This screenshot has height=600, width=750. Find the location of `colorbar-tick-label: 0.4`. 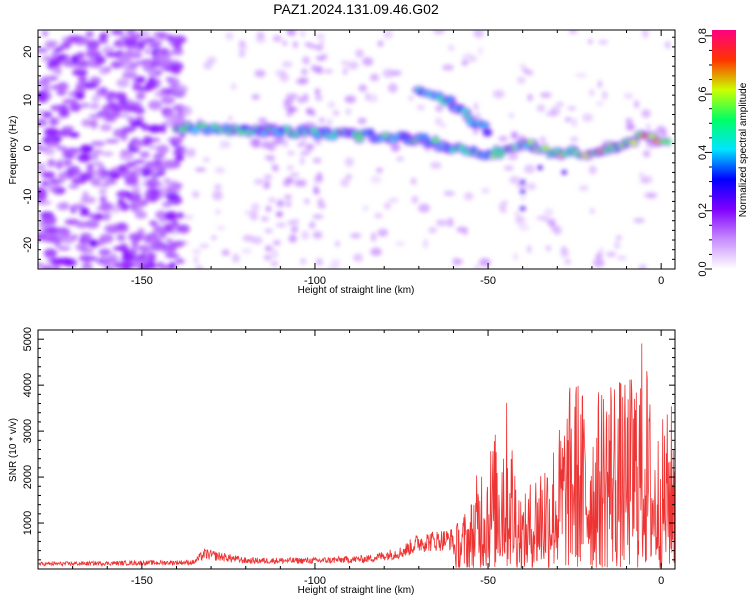

colorbar-tick-label: 0.4 is located at coordinates (703, 152).